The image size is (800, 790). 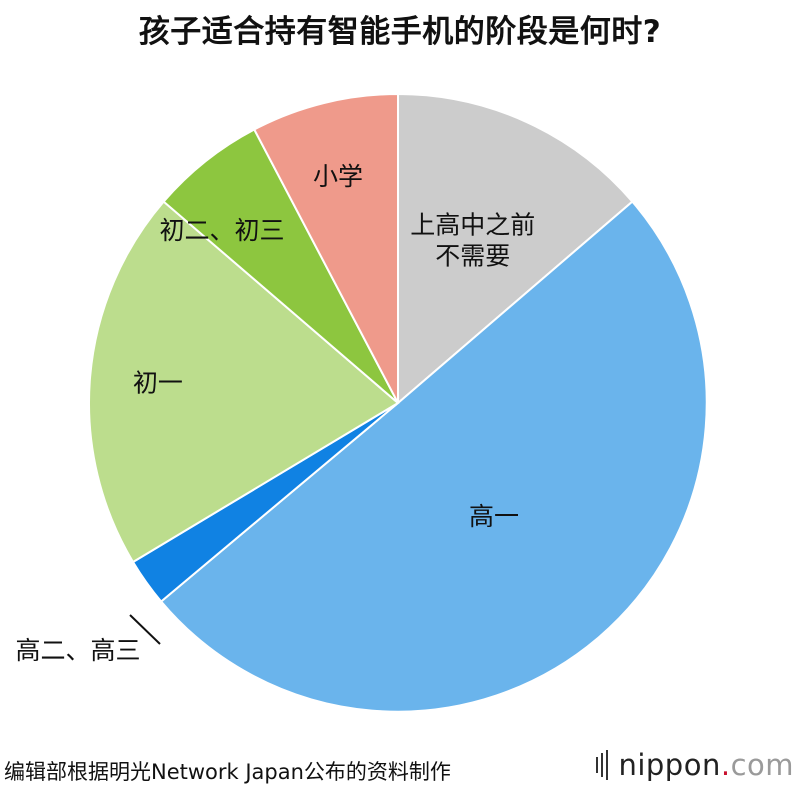 I want to click on nippon-logo: nippon.com, so click(x=695, y=765).